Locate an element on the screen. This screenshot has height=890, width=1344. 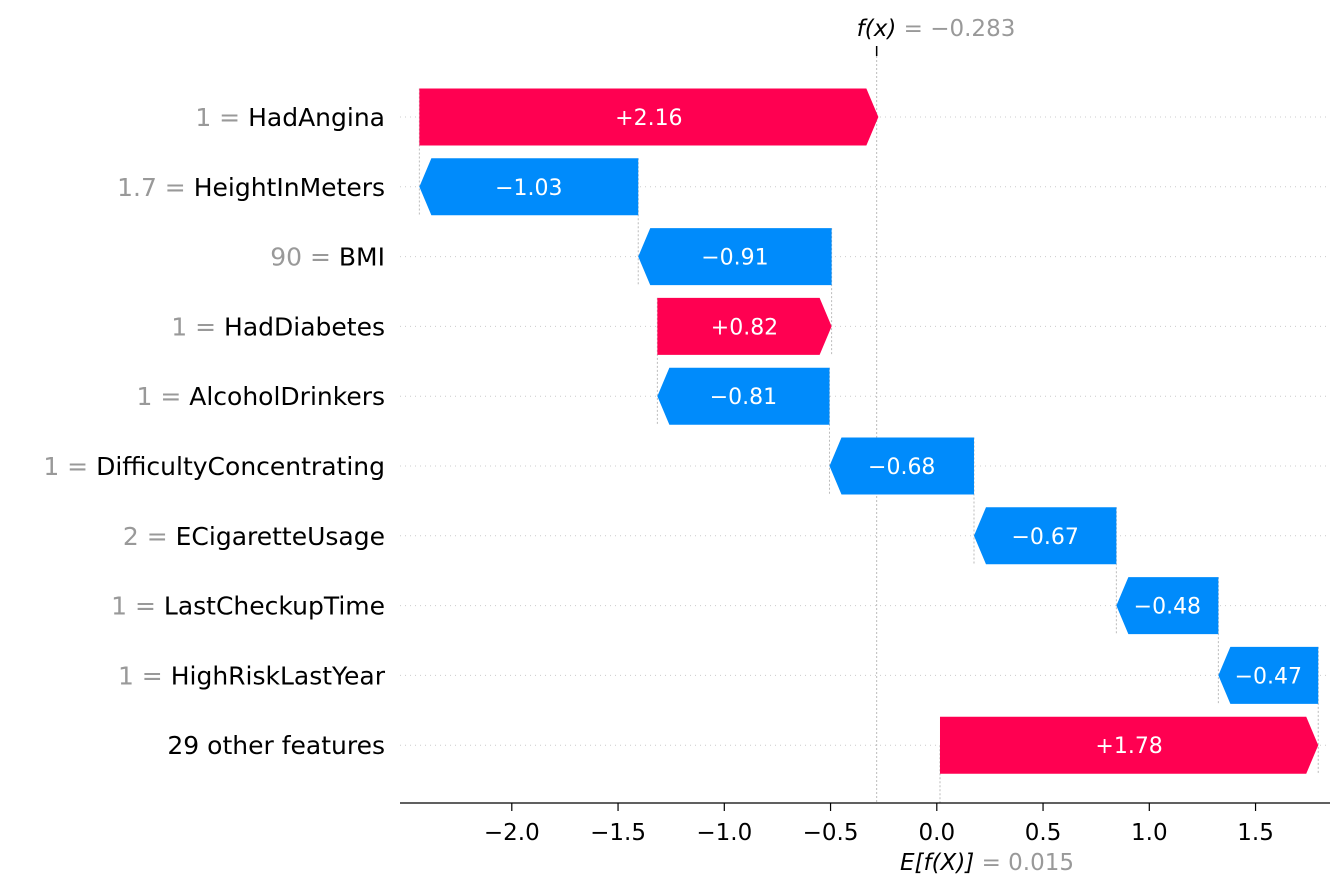
feature-label: 2 = ECigaretteUsage is located at coordinates (254, 536).